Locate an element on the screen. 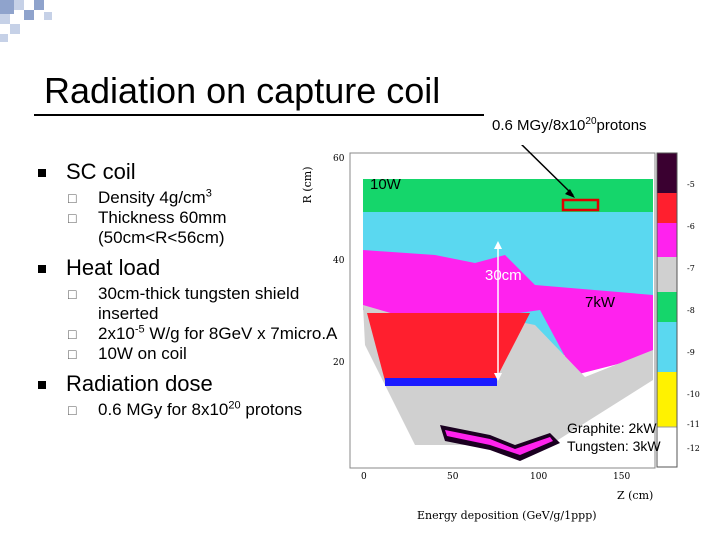  target-cone-red is located at coordinates (448, 347).